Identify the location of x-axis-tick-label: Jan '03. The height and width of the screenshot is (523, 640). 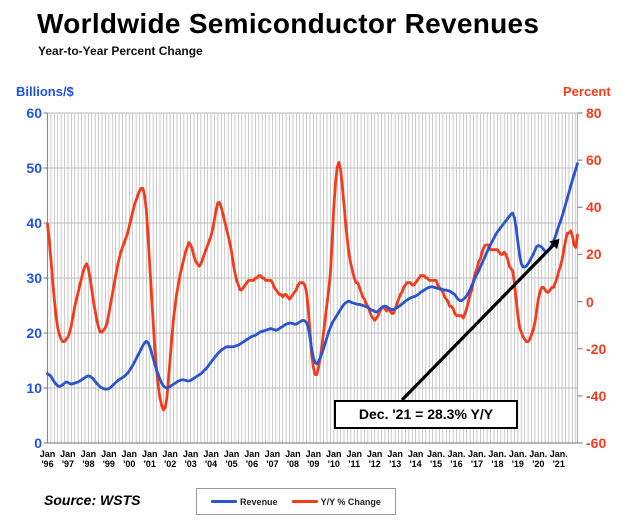
(190, 459).